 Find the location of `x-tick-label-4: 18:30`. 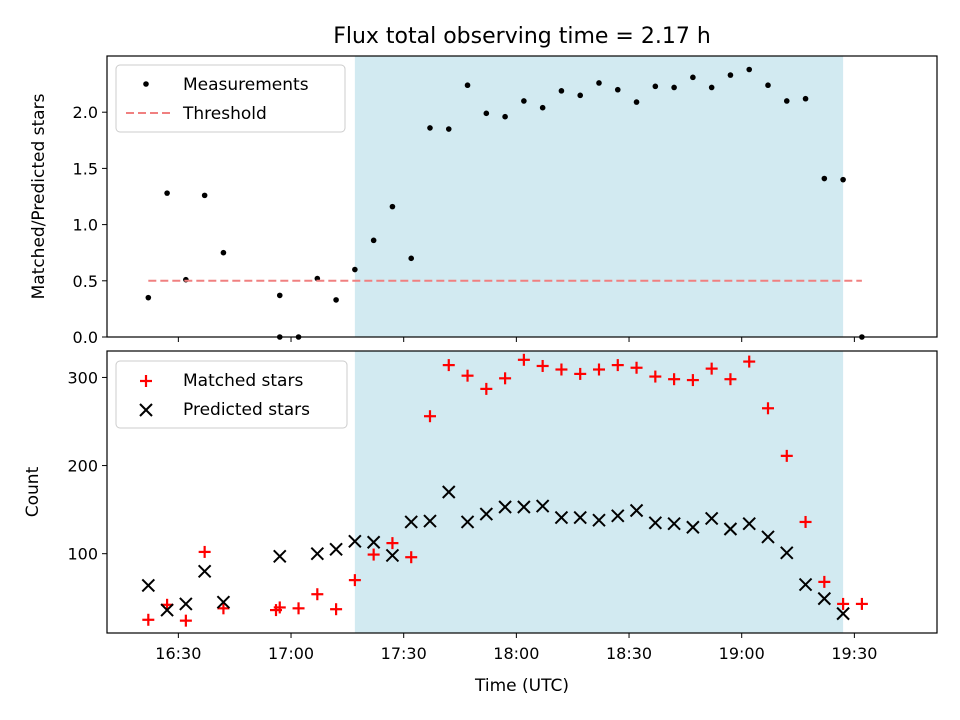

x-tick-label-4: 18:30 is located at coordinates (629, 653).